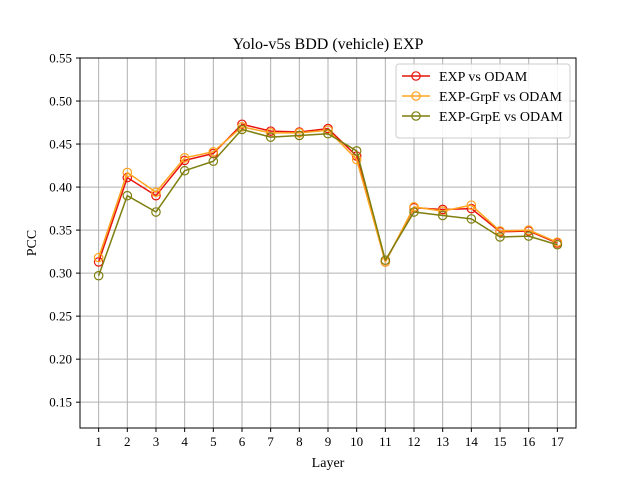 This screenshot has width=640, height=480. I want to click on x-tick-label: 17, so click(558, 441).